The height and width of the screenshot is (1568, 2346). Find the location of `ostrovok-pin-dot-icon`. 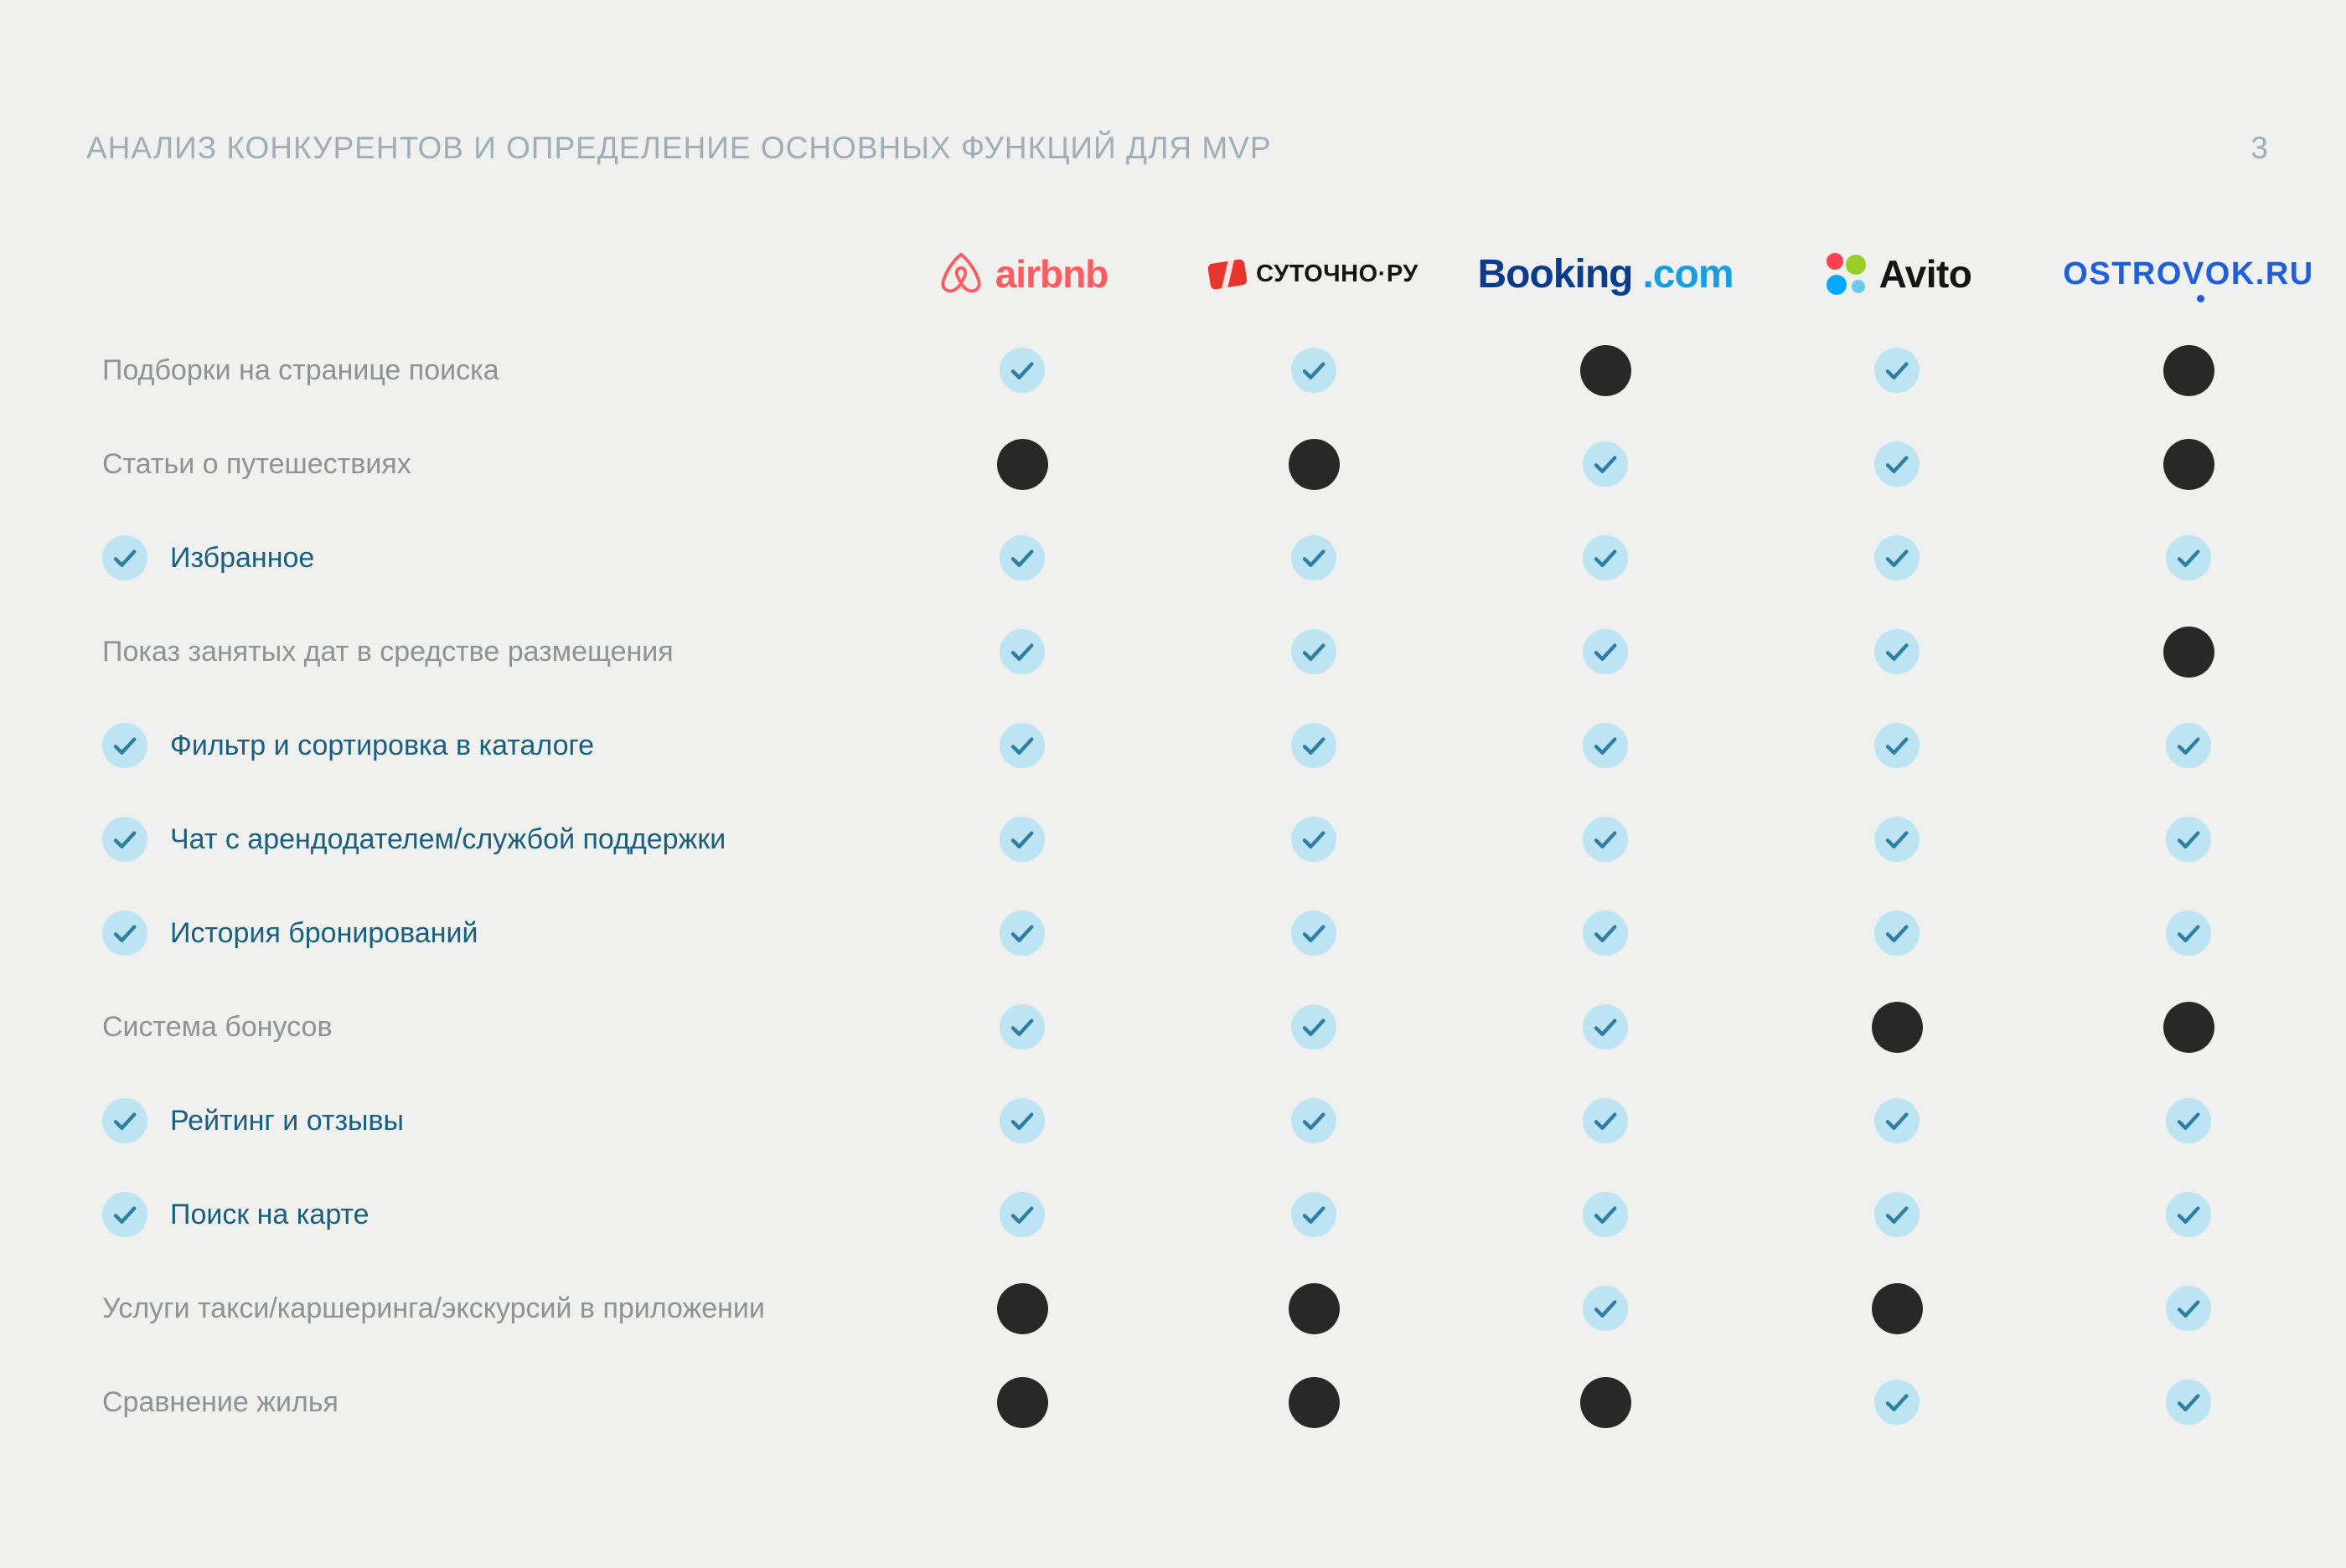

ostrovok-pin-dot-icon is located at coordinates (2201, 298).